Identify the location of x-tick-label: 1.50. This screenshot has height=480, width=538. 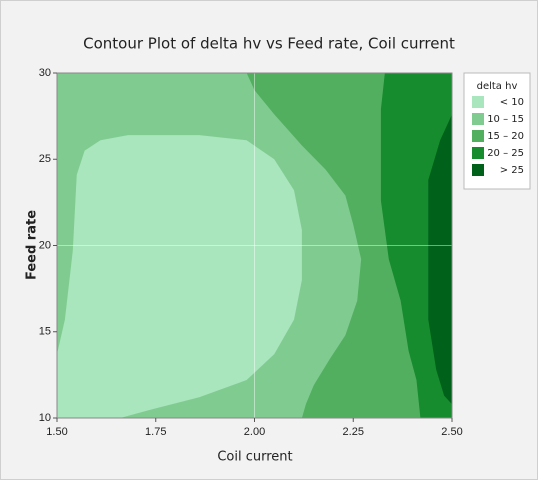
(56, 432).